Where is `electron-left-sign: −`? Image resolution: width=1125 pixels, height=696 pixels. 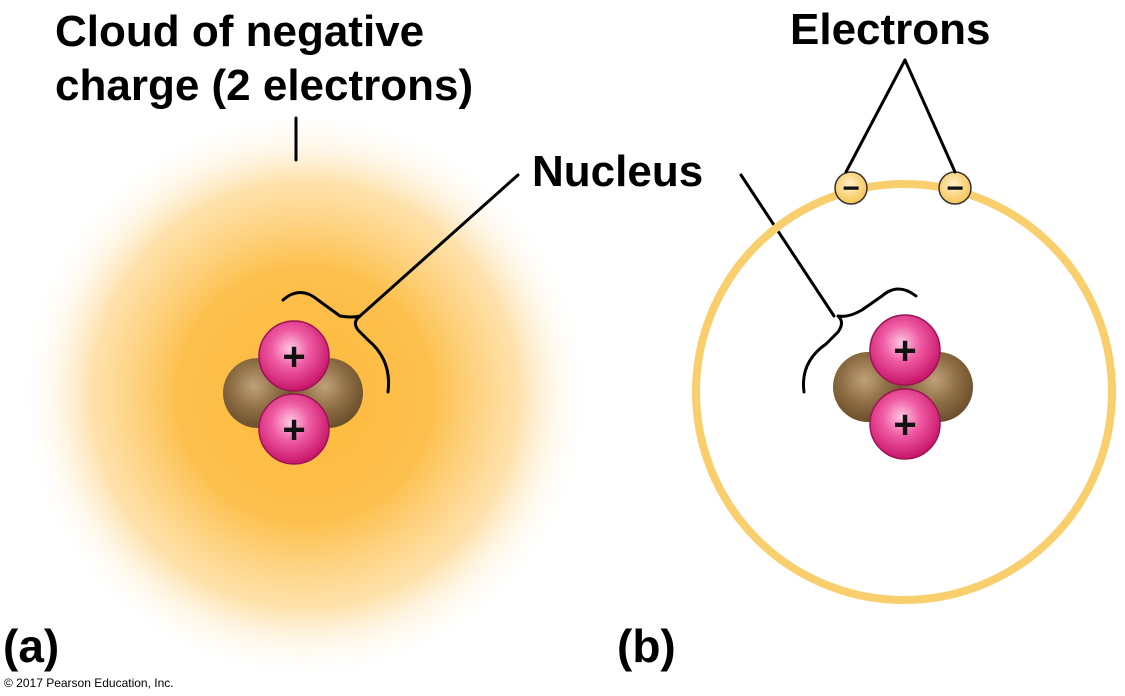
electron-left-sign: − is located at coordinates (851, 188).